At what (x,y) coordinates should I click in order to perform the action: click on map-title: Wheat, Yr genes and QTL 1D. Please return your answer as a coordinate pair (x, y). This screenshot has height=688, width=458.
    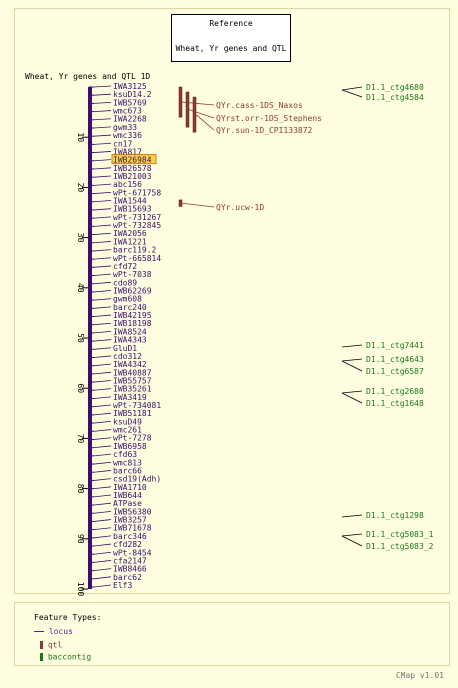
    Looking at the image, I should click on (88, 76).